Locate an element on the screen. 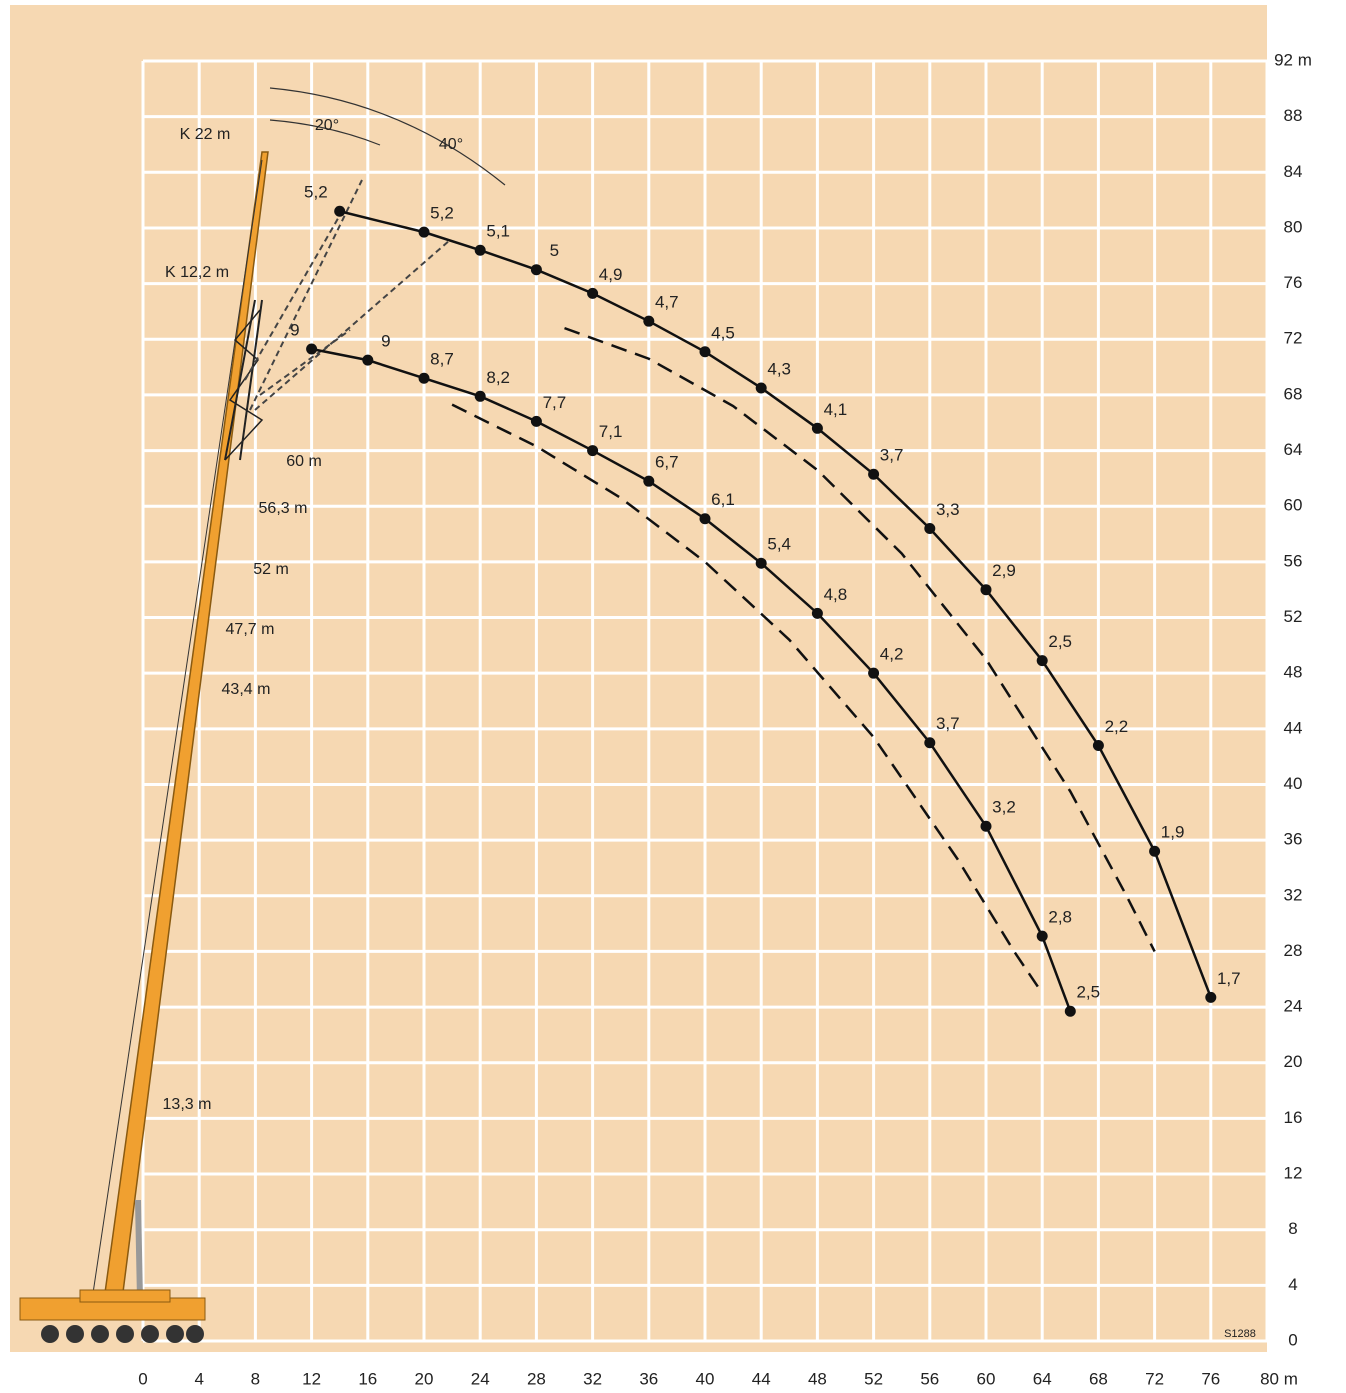 Image resolution: width=1346 pixels, height=1393 pixels. load-label: 4,7 is located at coordinates (667, 302).